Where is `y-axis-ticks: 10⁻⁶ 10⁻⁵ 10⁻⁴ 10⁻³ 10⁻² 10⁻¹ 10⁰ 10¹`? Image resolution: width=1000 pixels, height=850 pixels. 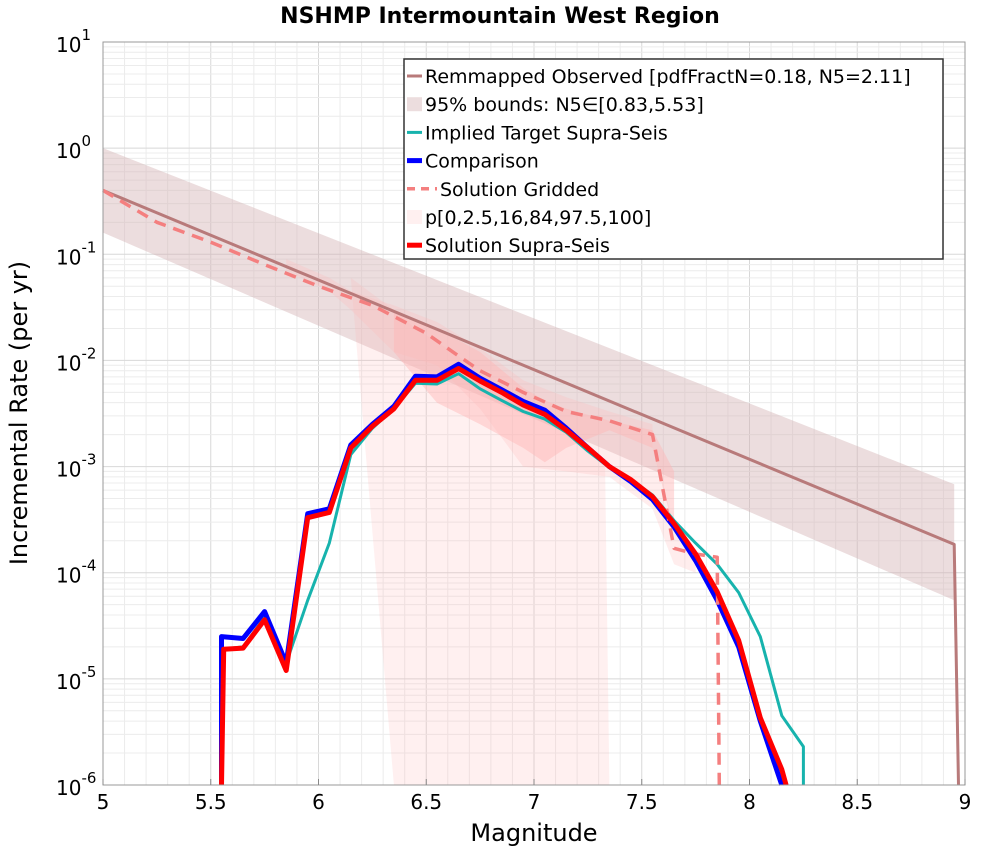 y-axis-ticks: 10⁻⁶ 10⁻⁵ 10⁻⁴ 10⁻³ 10⁻² 10⁻¹ 10⁰ 10¹ is located at coordinates (76, 413).